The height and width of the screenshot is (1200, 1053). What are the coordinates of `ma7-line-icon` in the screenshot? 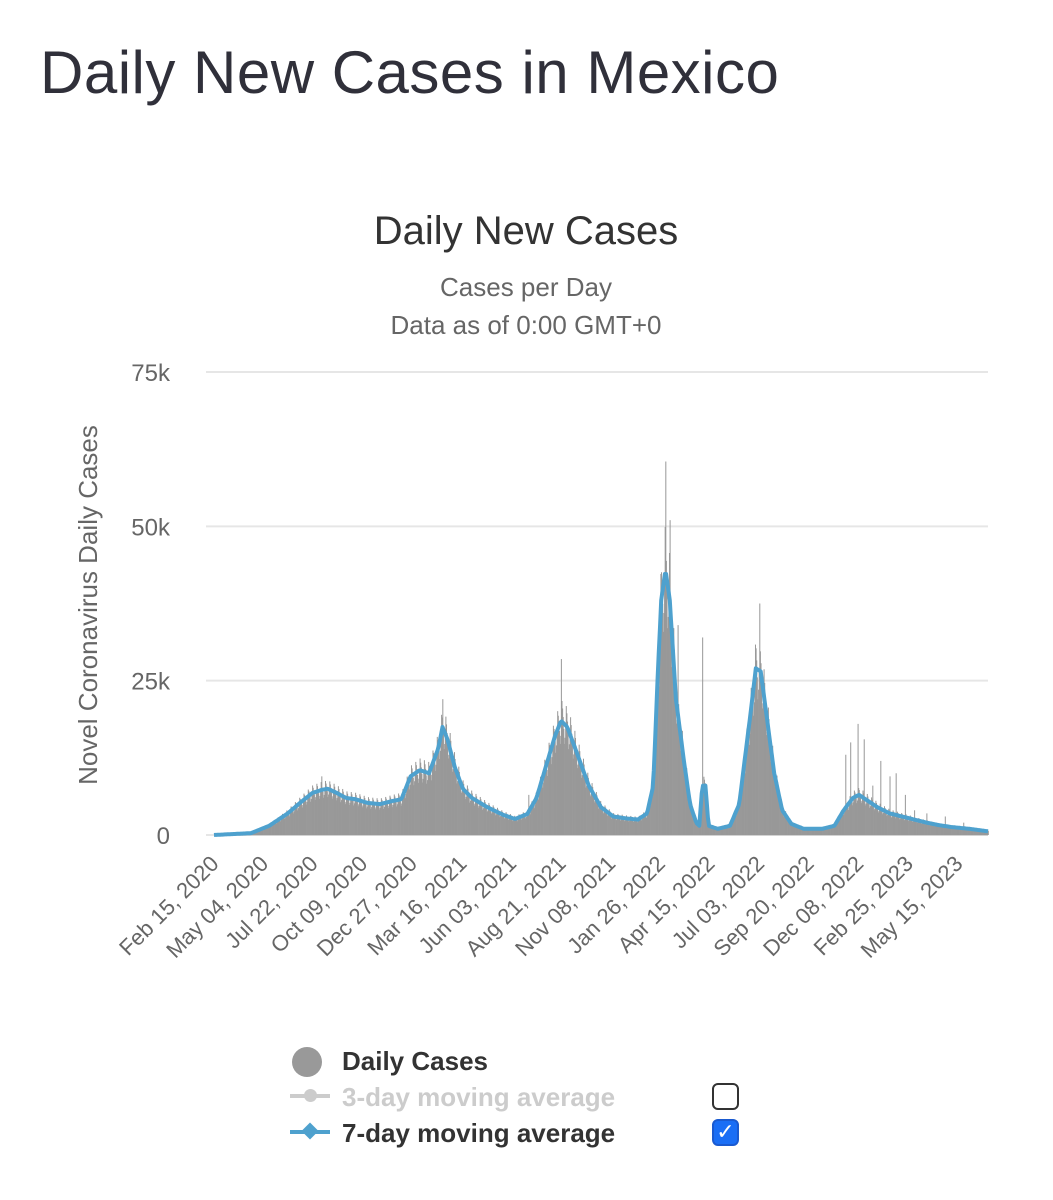 It's located at (315, 1133).